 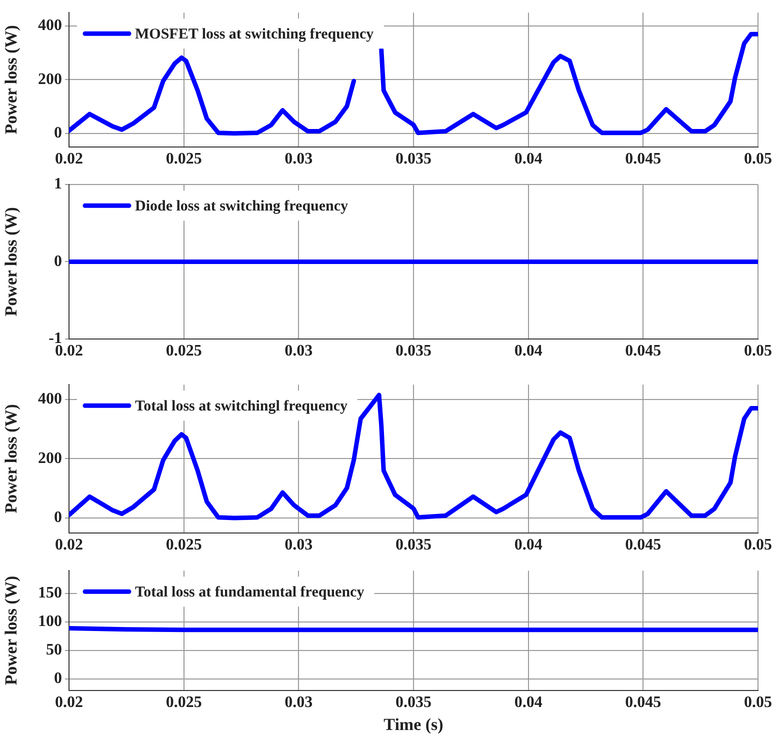 What do you see at coordinates (254, 34) in the screenshot?
I see `legend-label: MOSFET loss at switching frequency` at bounding box center [254, 34].